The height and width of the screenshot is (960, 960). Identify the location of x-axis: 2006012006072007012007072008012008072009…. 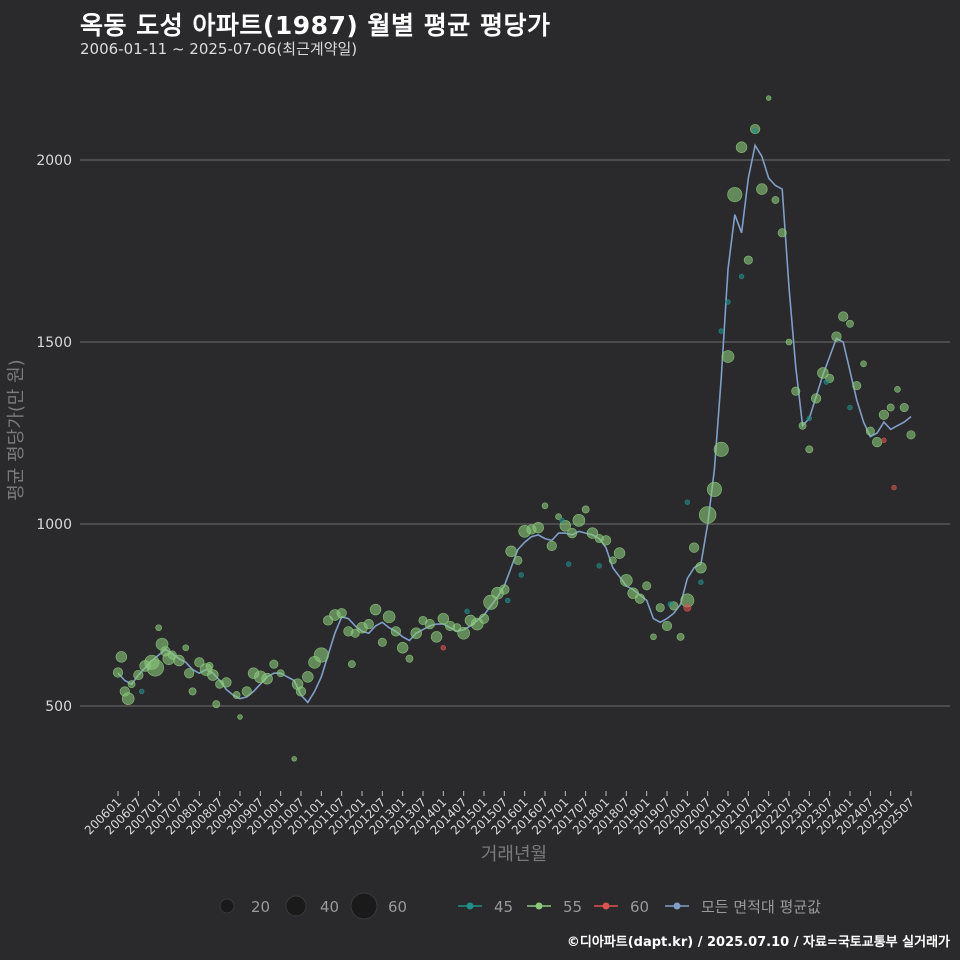
(499, 814).